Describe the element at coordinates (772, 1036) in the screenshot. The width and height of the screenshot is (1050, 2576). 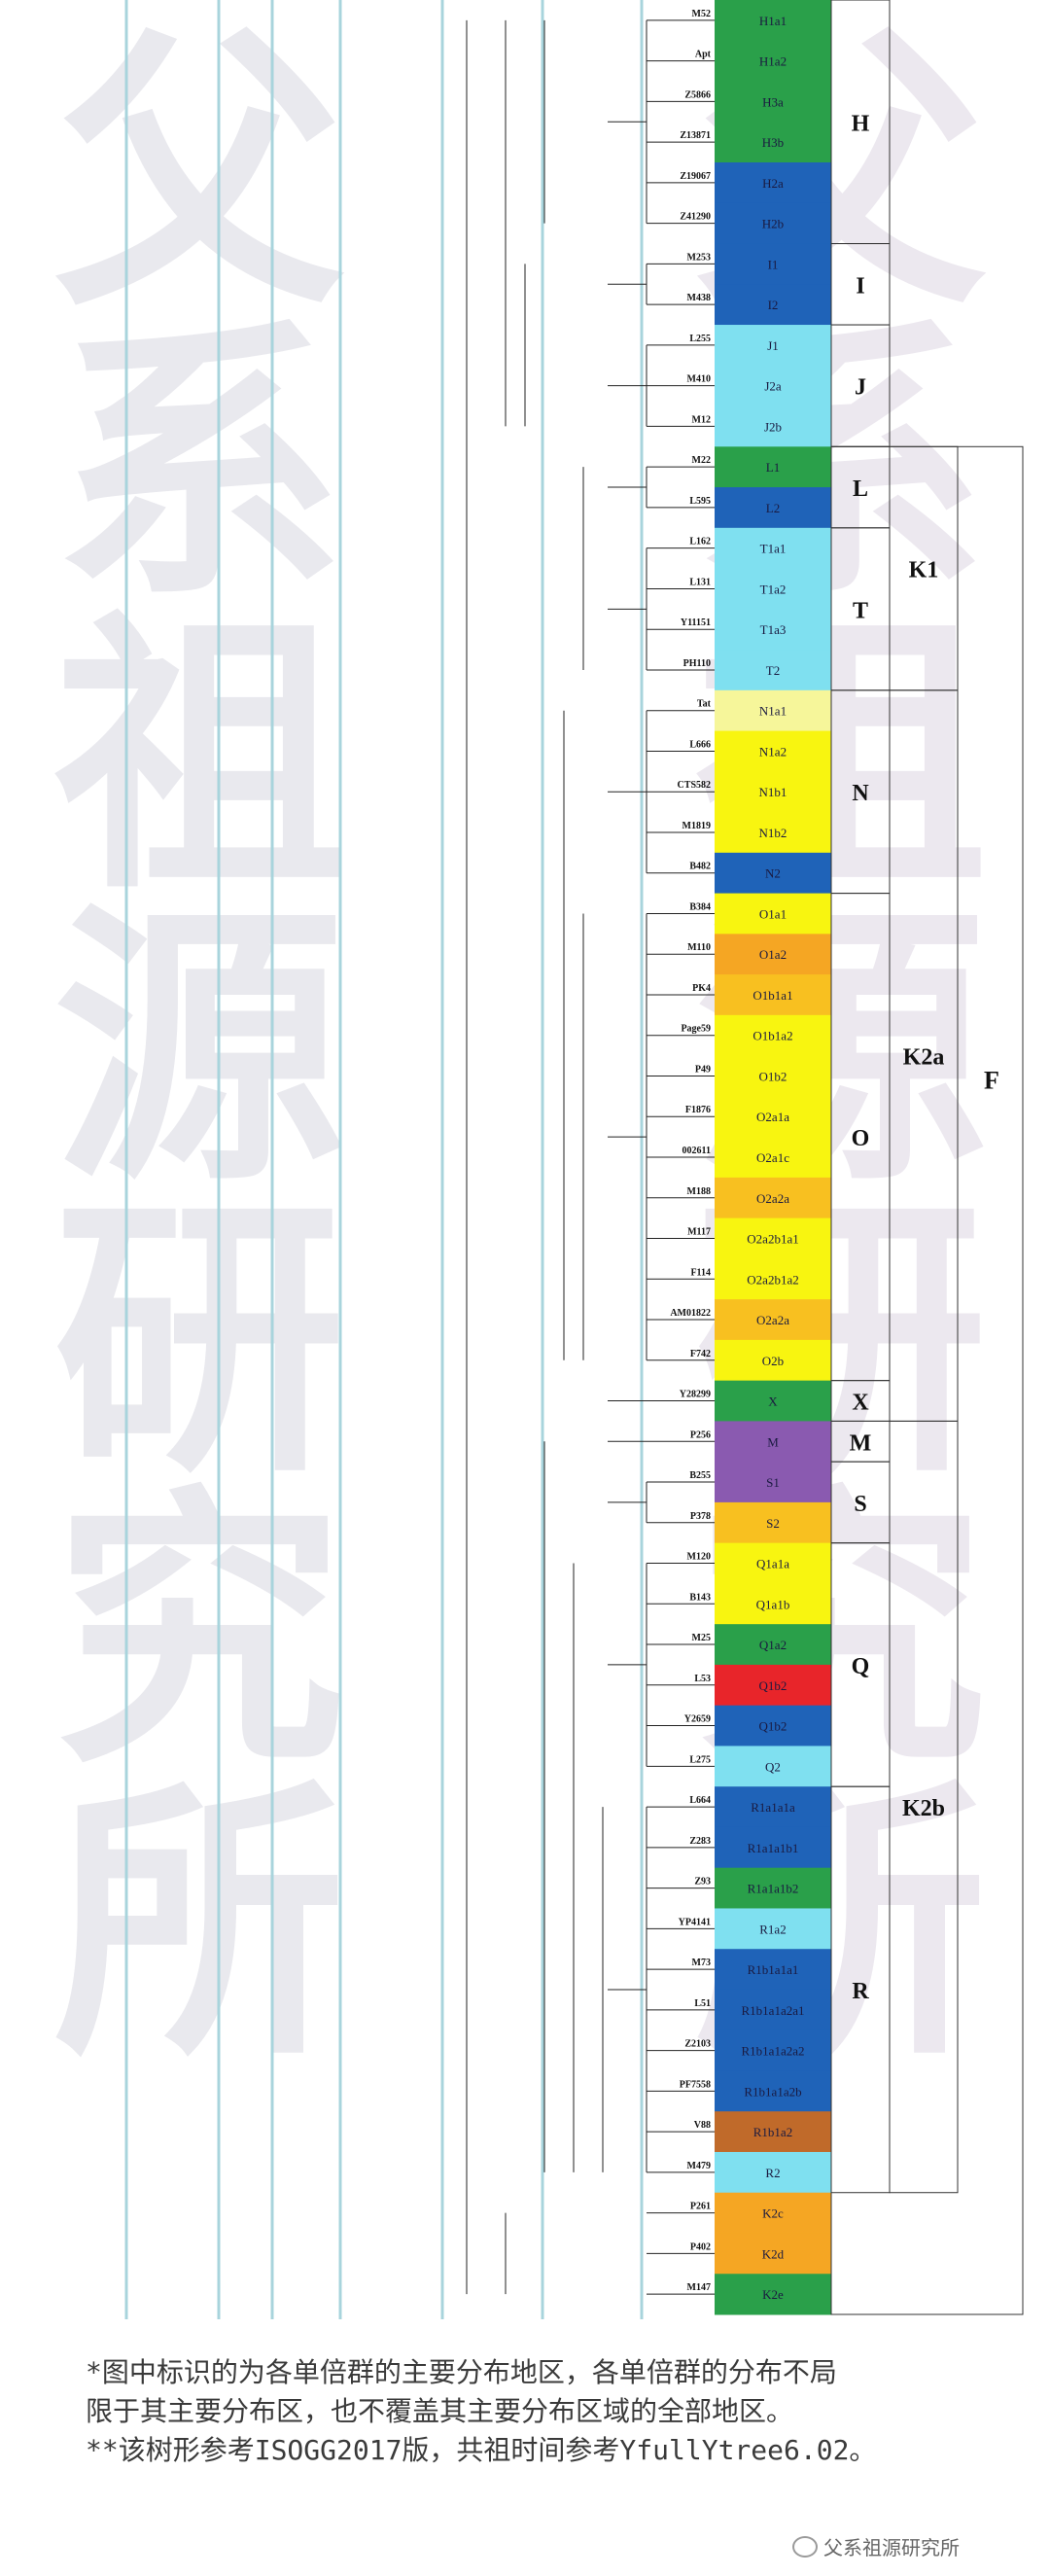
I see `haplogroup-label: O1b1a2` at that location.